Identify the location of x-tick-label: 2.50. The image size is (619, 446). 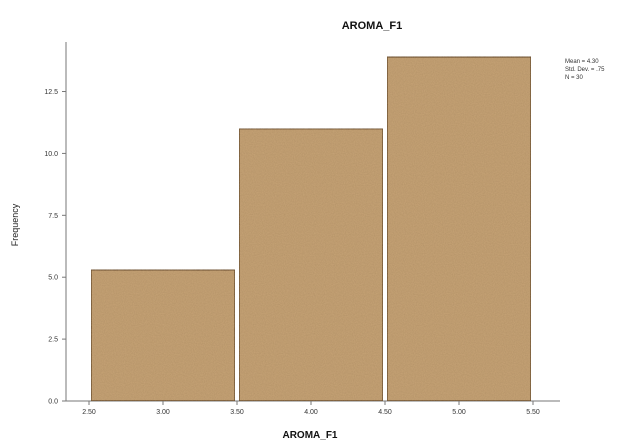
(89, 412).